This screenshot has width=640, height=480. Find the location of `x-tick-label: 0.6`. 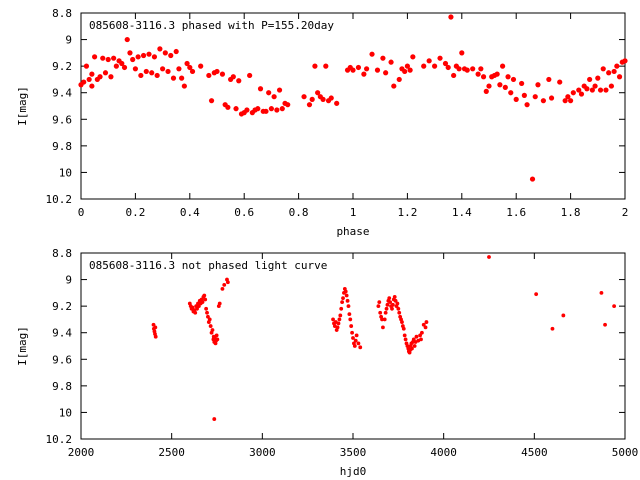

x-tick-label: 0.6 is located at coordinates (244, 212).